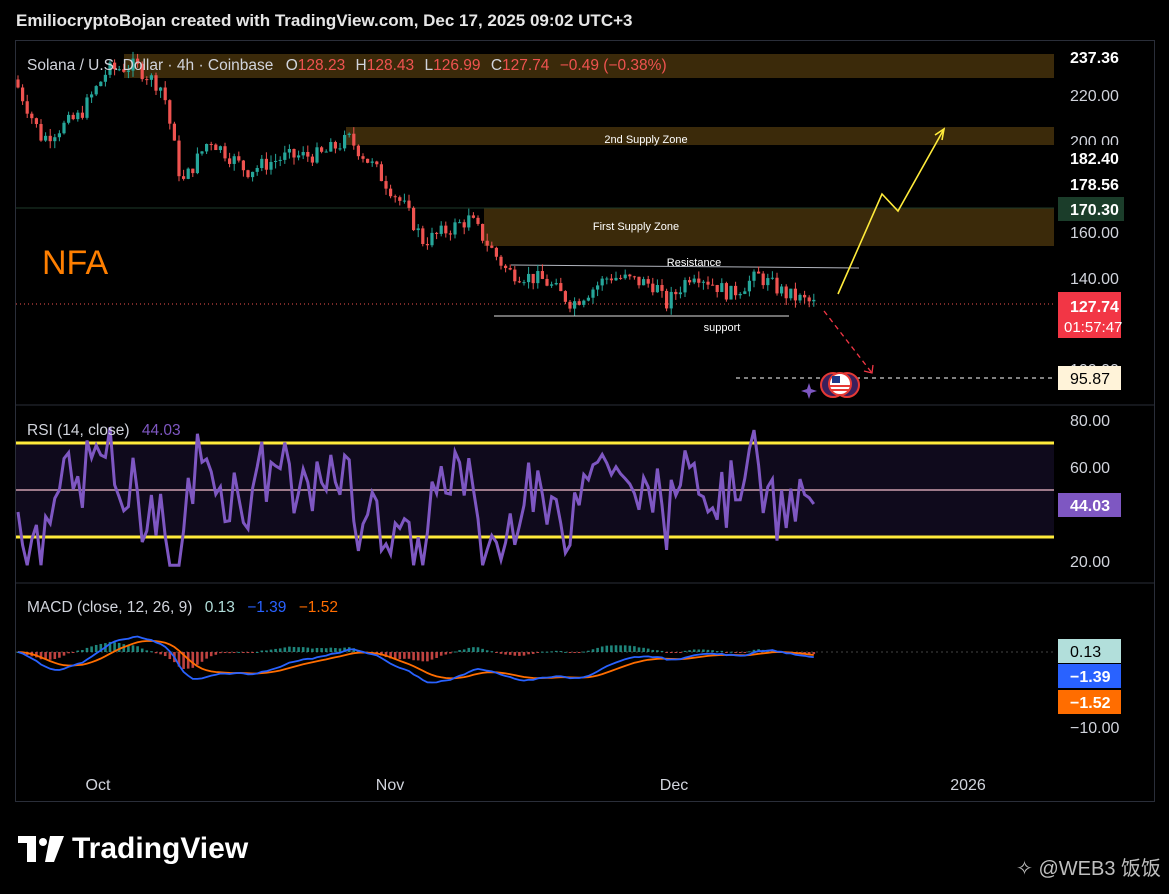 The image size is (1169, 894). What do you see at coordinates (415, 659) in the screenshot?
I see `macd-line` at bounding box center [415, 659].